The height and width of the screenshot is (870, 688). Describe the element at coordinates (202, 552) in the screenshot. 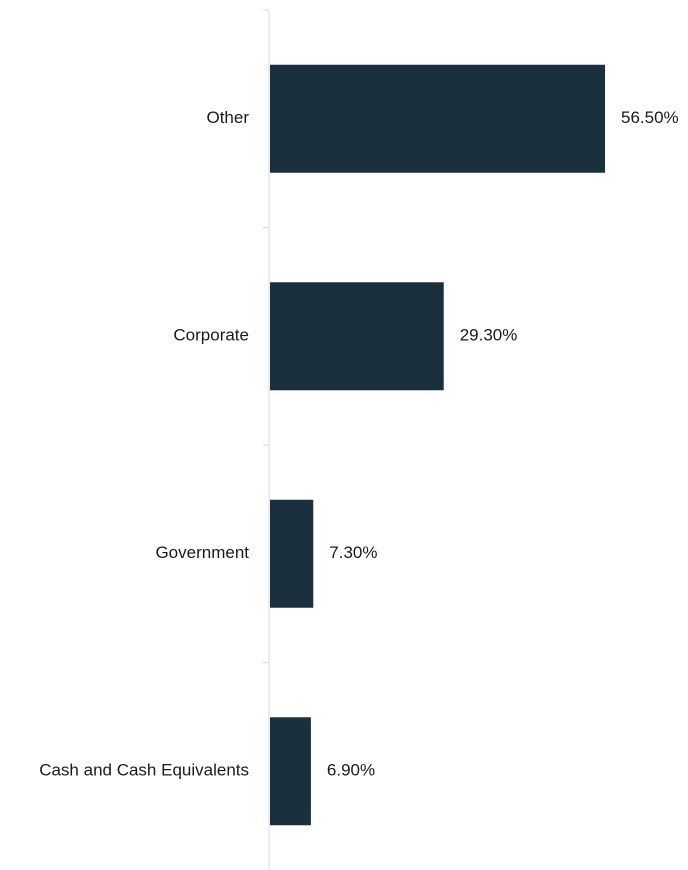

I see `category-label: Government` at that location.